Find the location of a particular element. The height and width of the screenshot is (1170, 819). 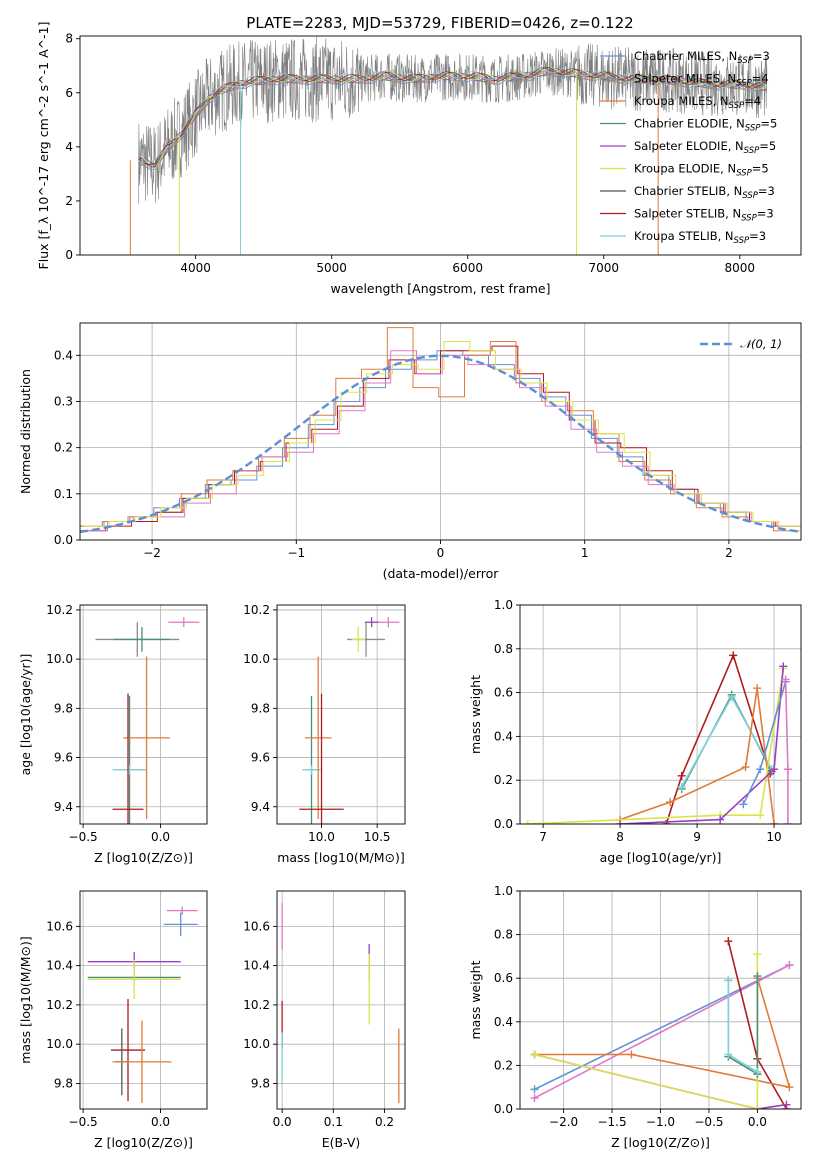

x-tick-label: 8000 is located at coordinates (740, 268).